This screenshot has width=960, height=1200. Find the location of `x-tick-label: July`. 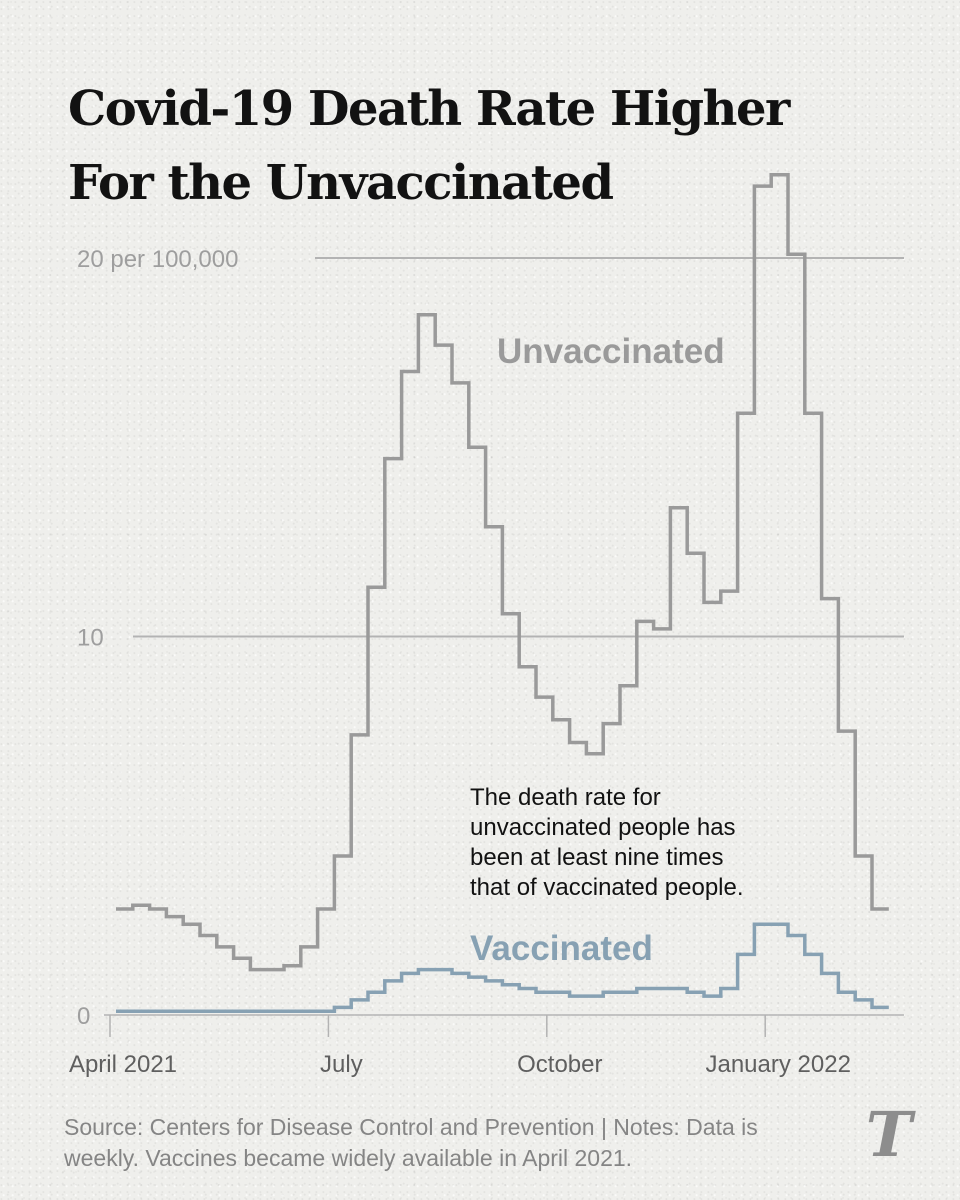

x-tick-label: July is located at coordinates (341, 1064).